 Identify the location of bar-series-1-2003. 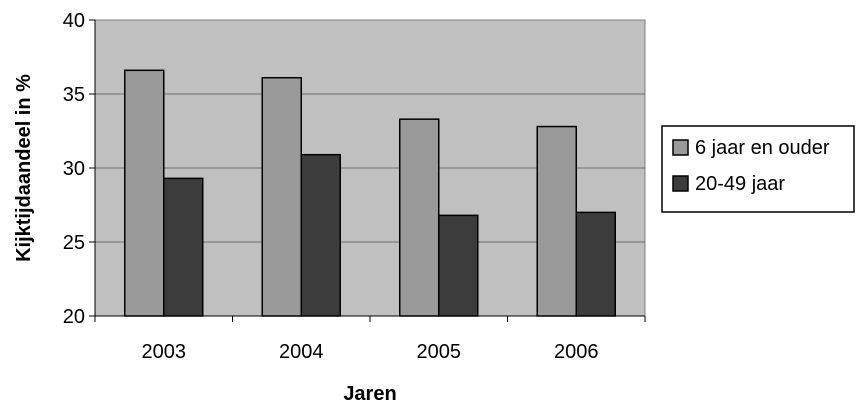
(144, 193).